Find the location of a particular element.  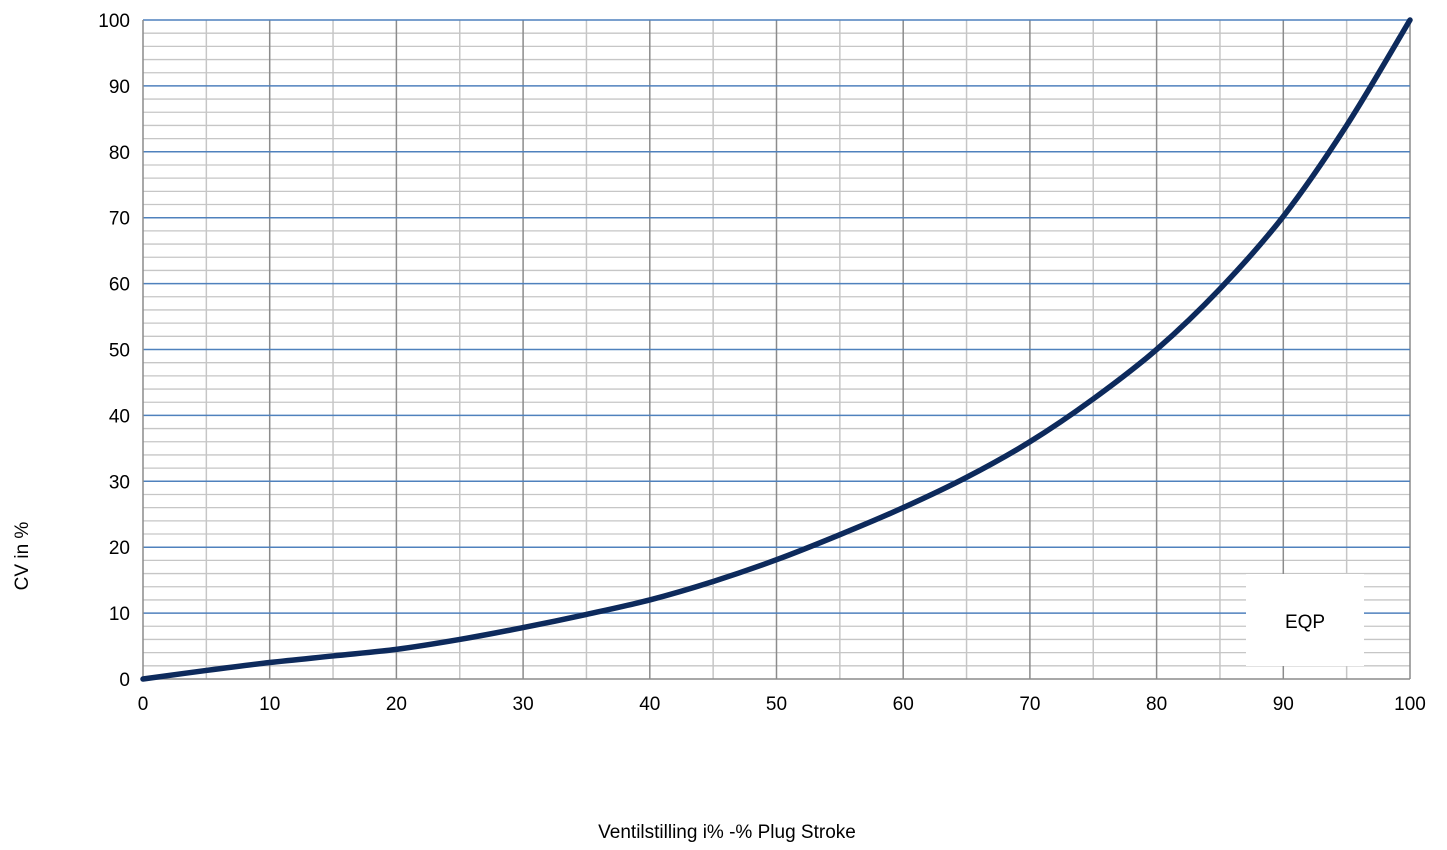

x-tick-label: 60 is located at coordinates (903, 704).